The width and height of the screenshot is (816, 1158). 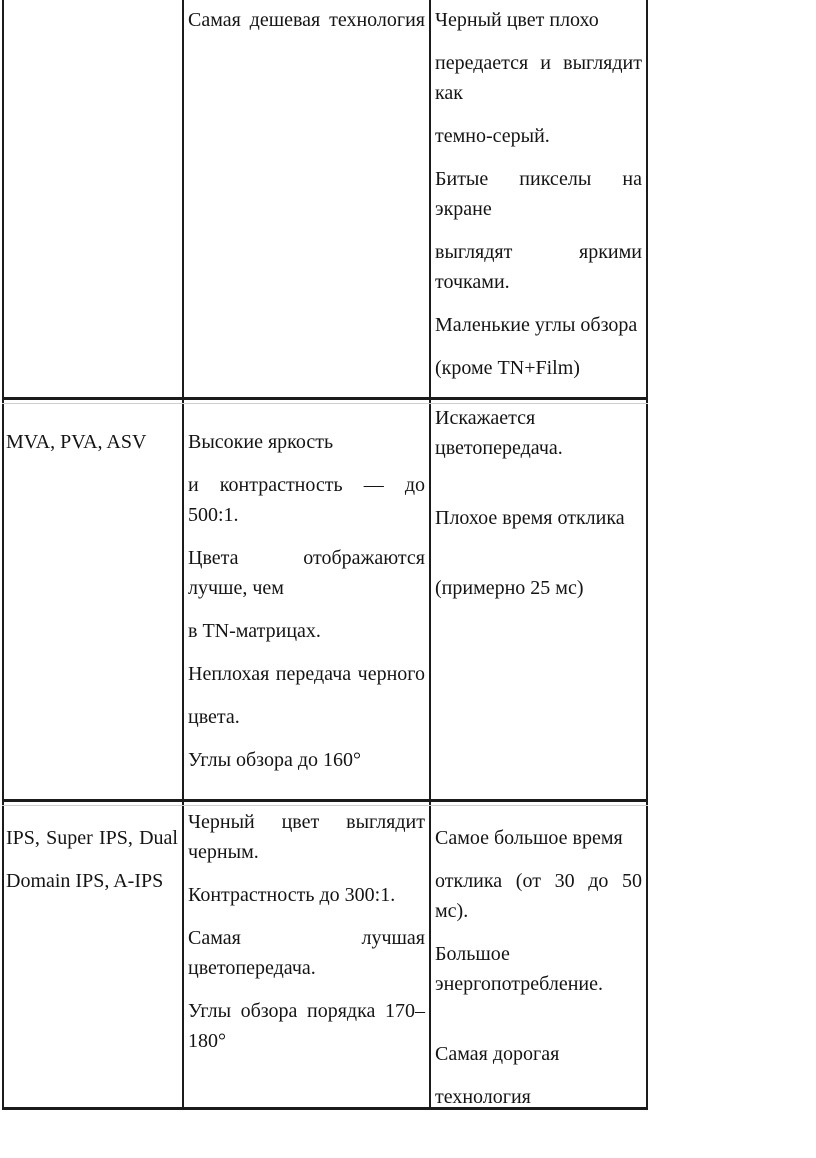 What do you see at coordinates (497, 1054) in the screenshot?
I see `text-line: Самая дорогая` at bounding box center [497, 1054].